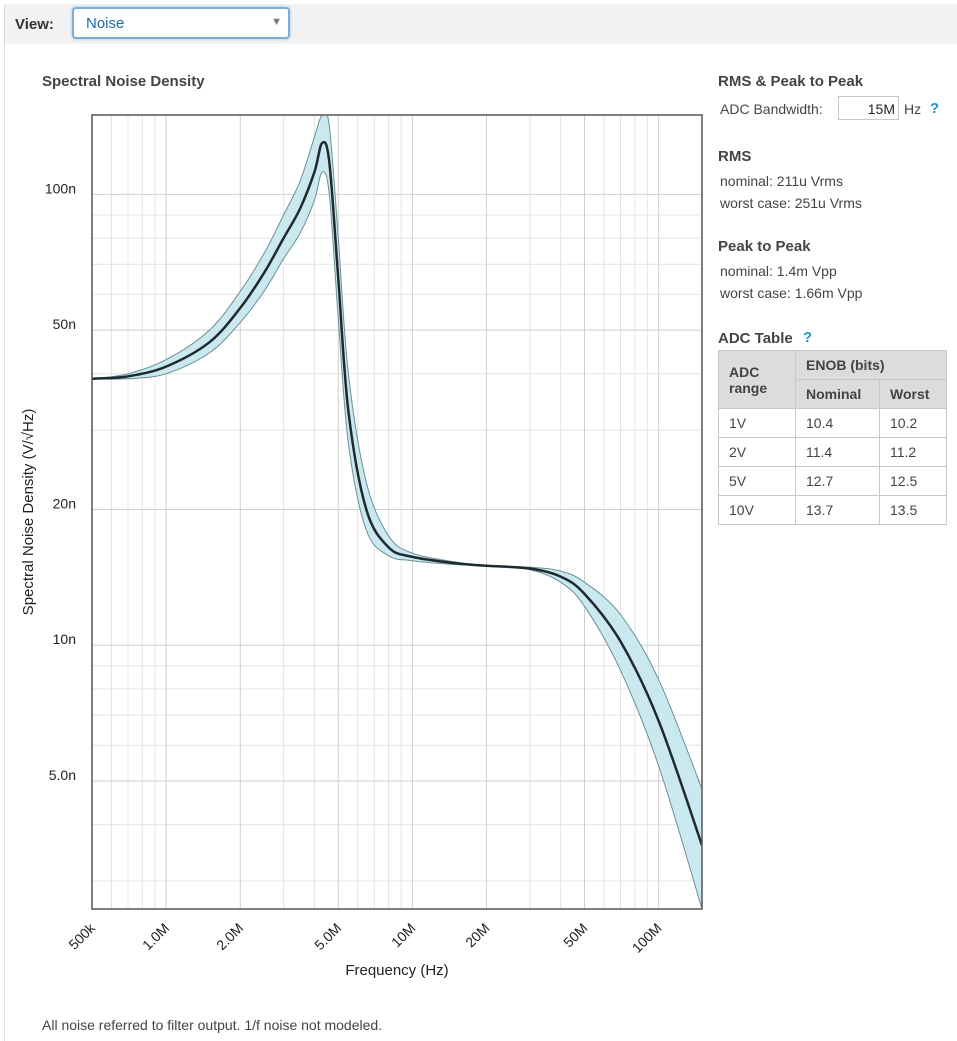 The image size is (957, 1041). Describe the element at coordinates (771, 109) in the screenshot. I see `bandwidth-label: ADC Bandwidth:` at that location.